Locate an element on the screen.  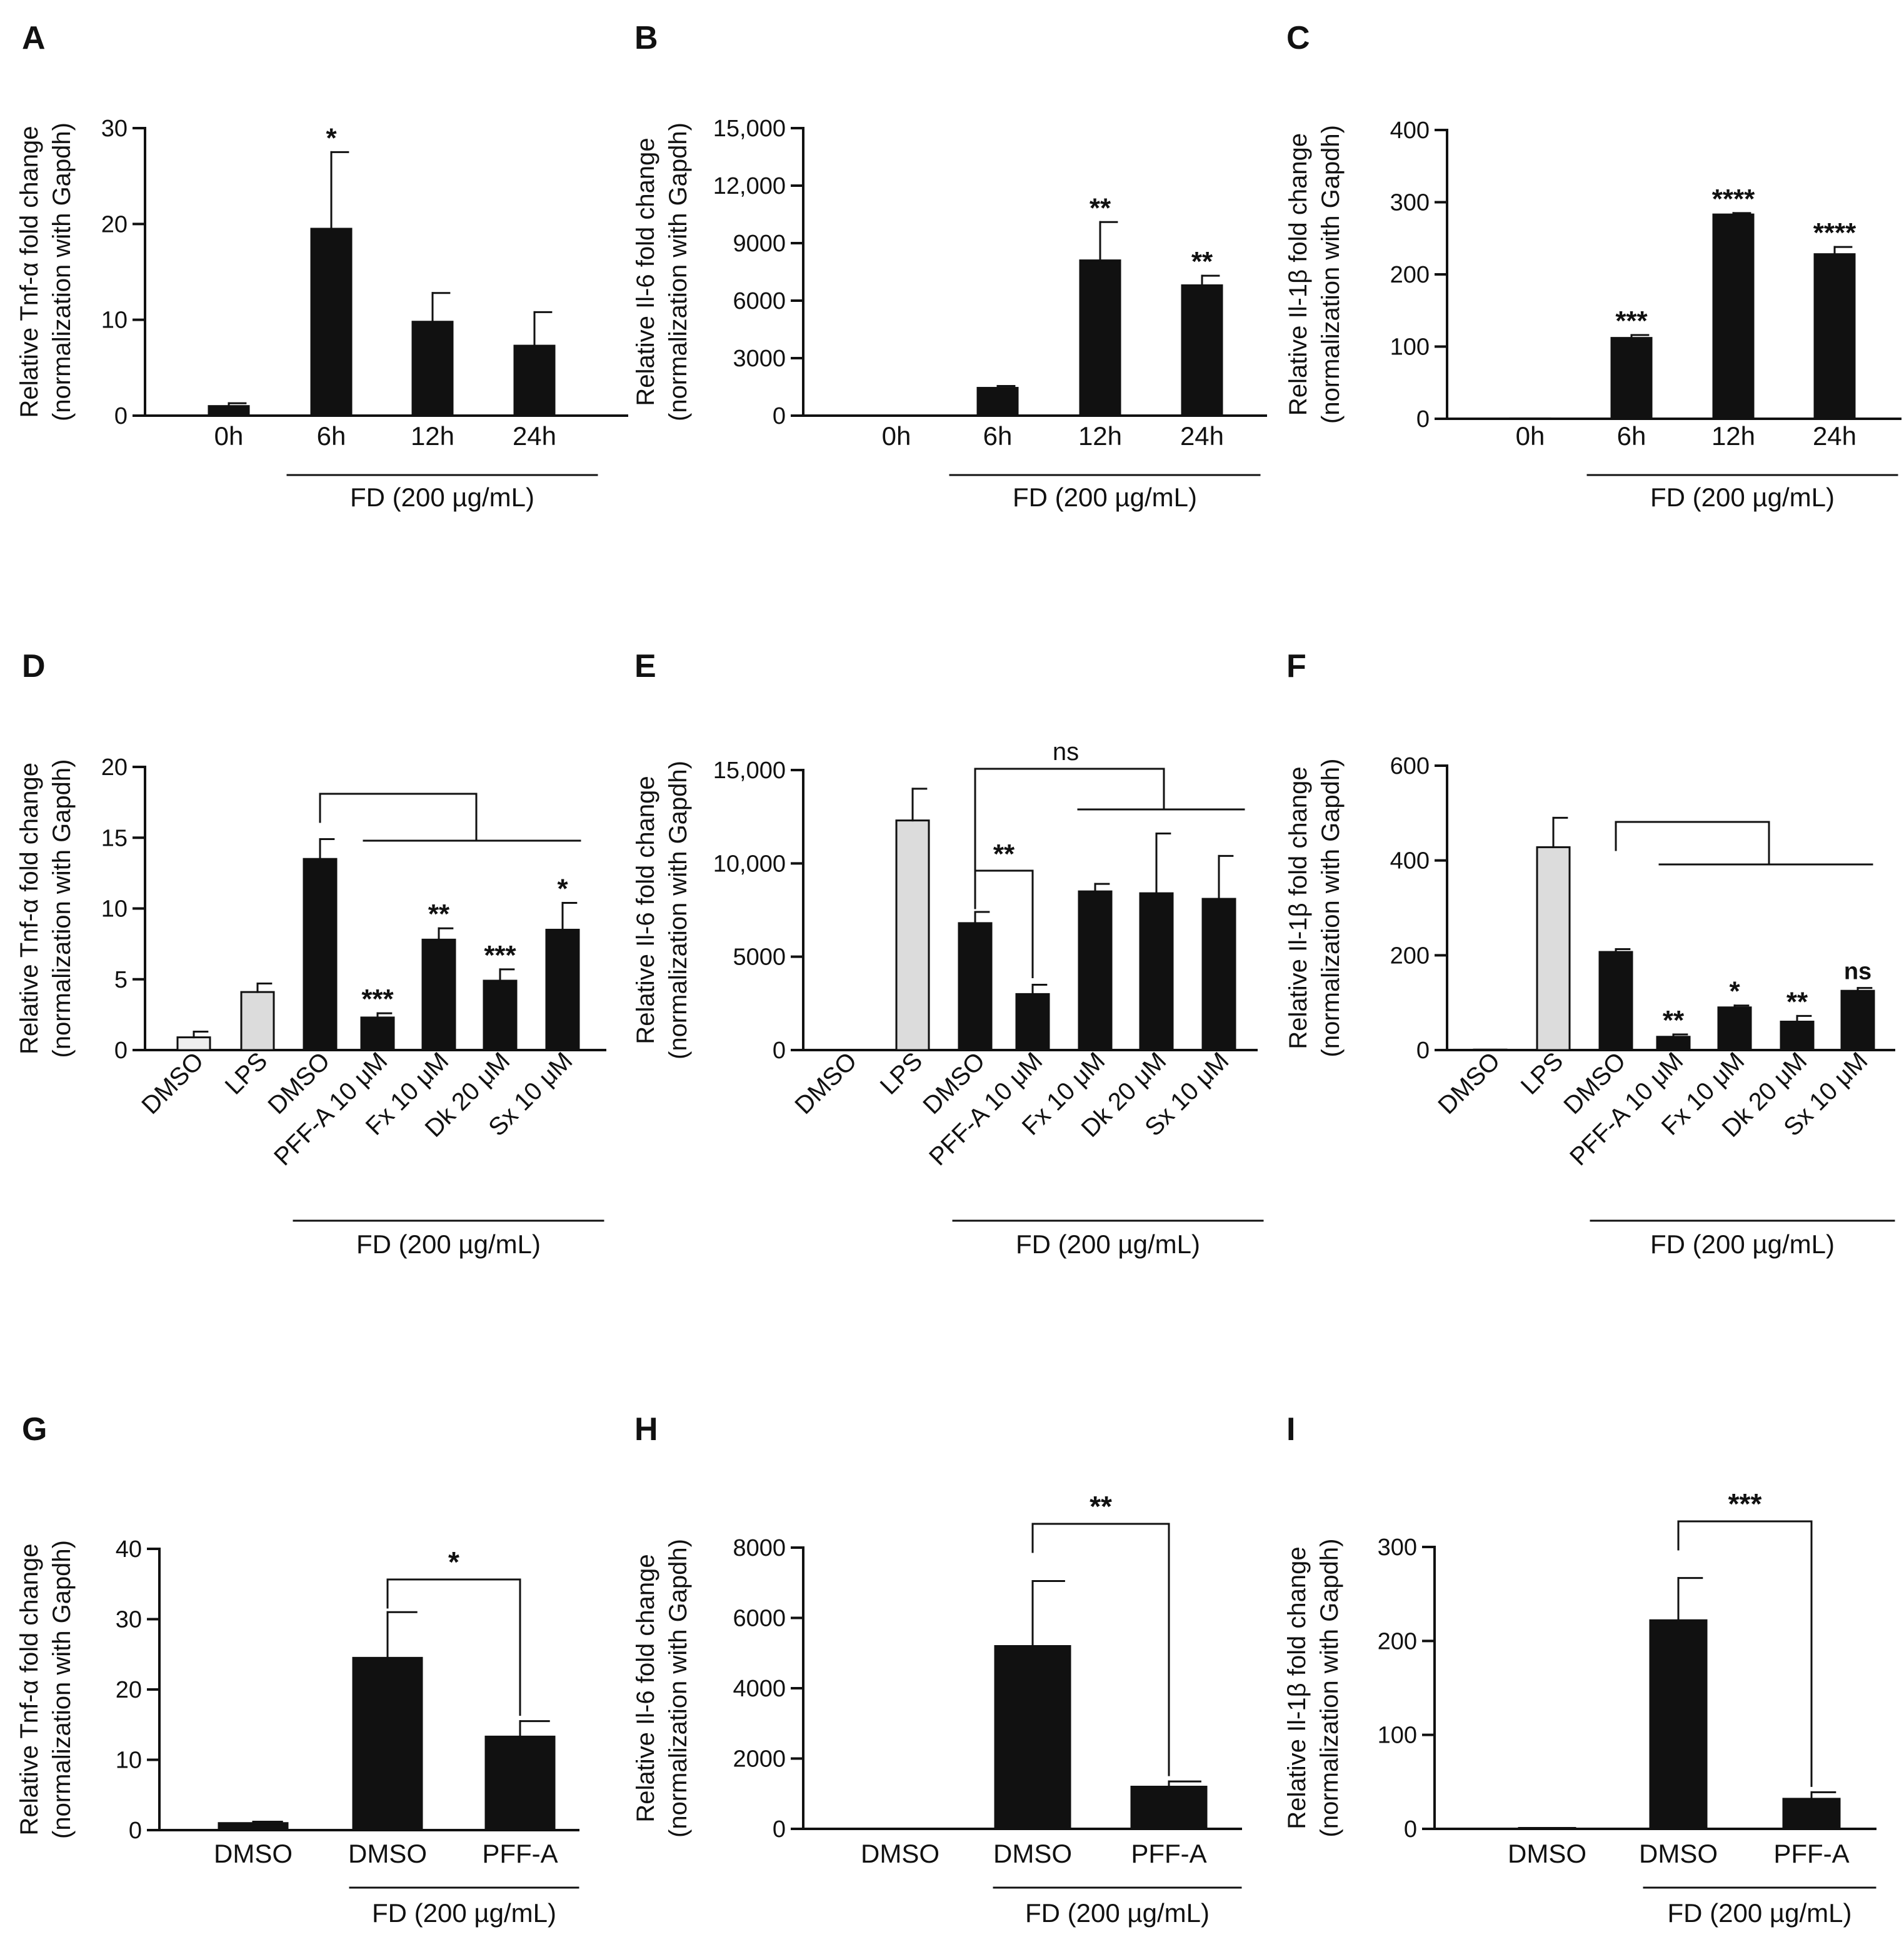
x-tick-label: 6h is located at coordinates (1632, 436).